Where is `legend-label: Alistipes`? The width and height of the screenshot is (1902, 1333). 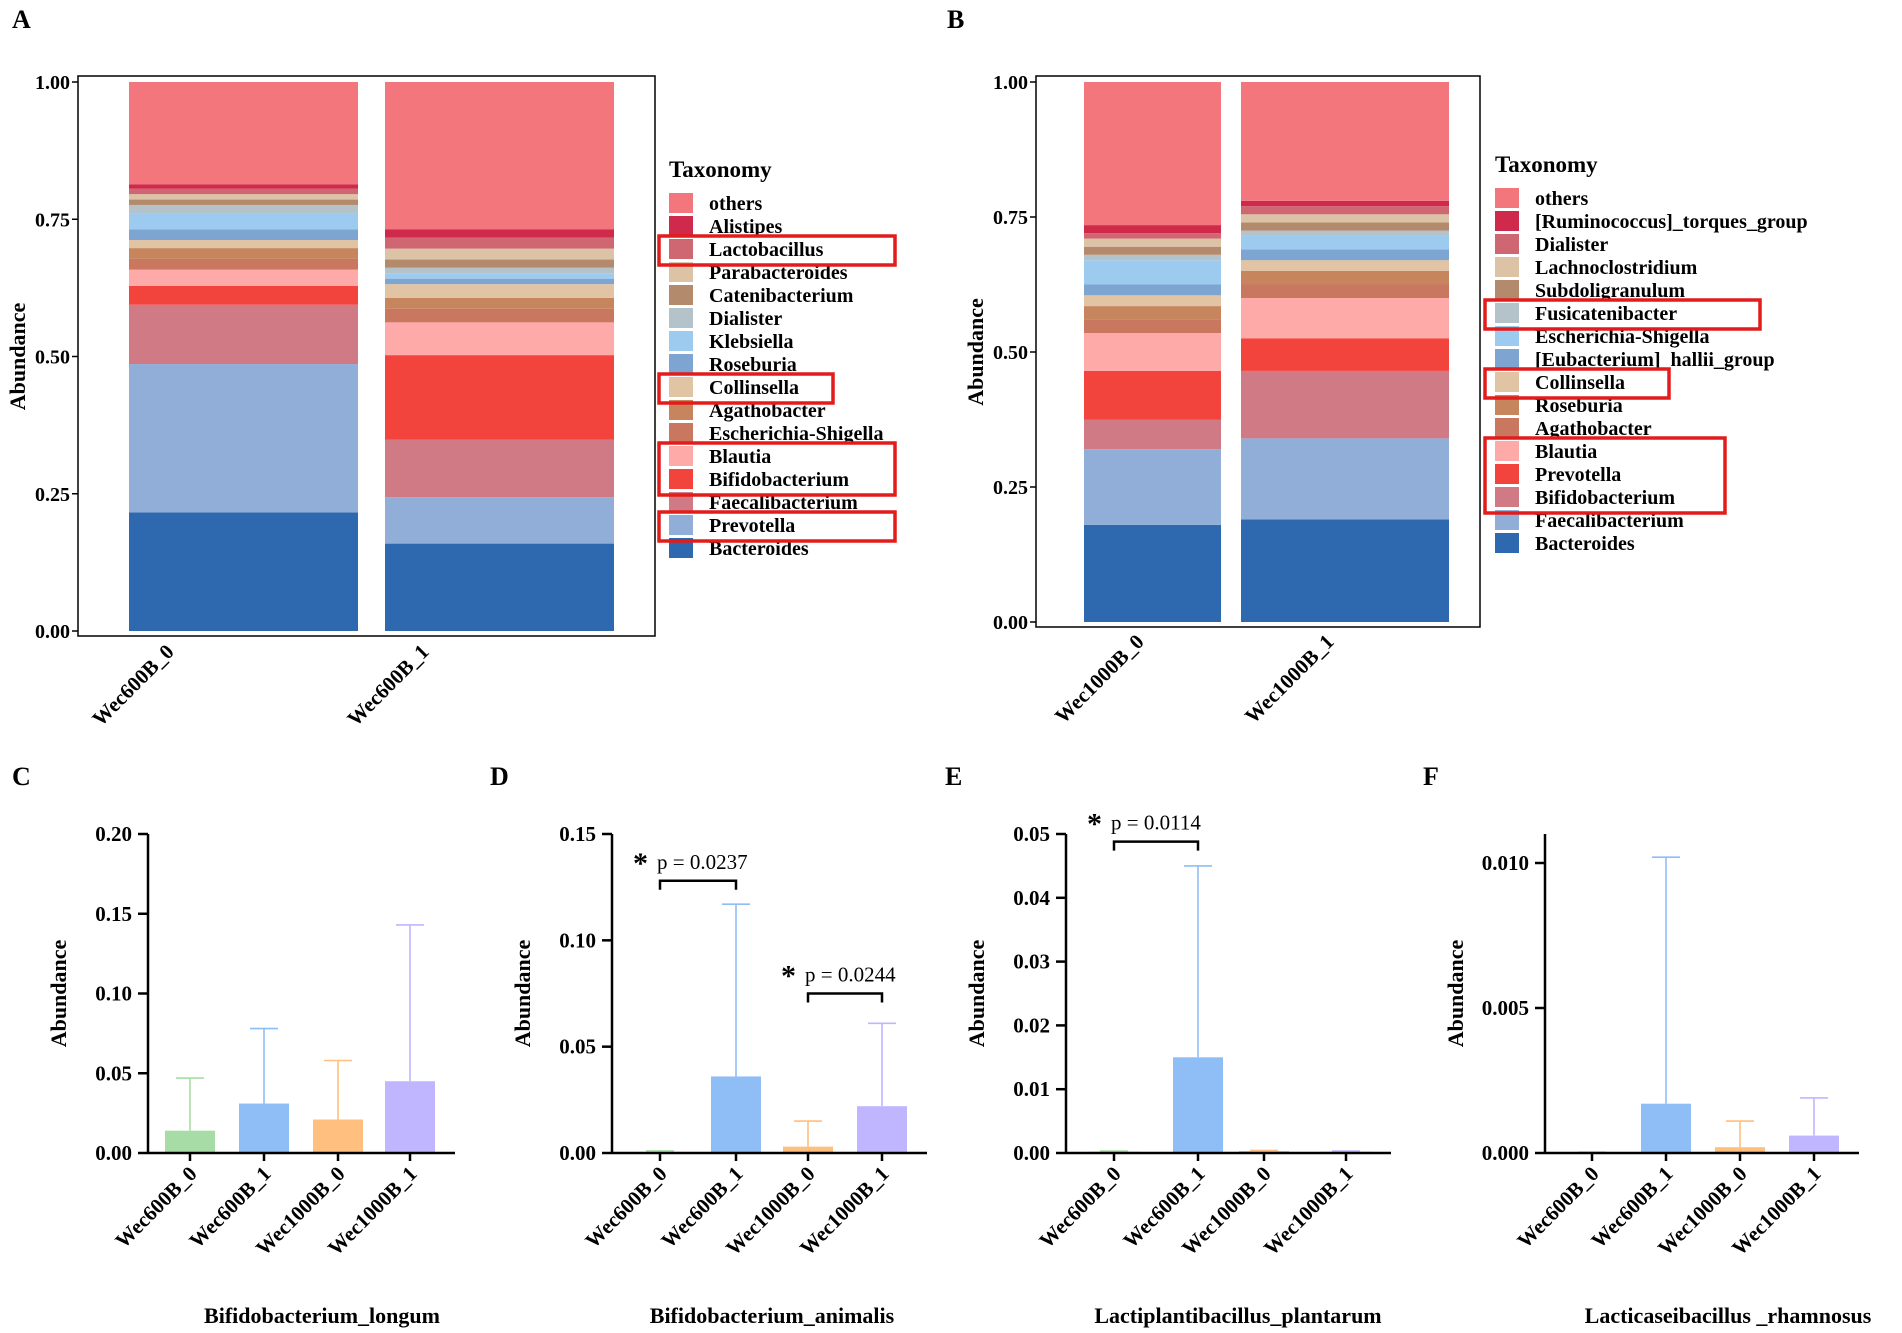
legend-label: Alistipes is located at coordinates (746, 227).